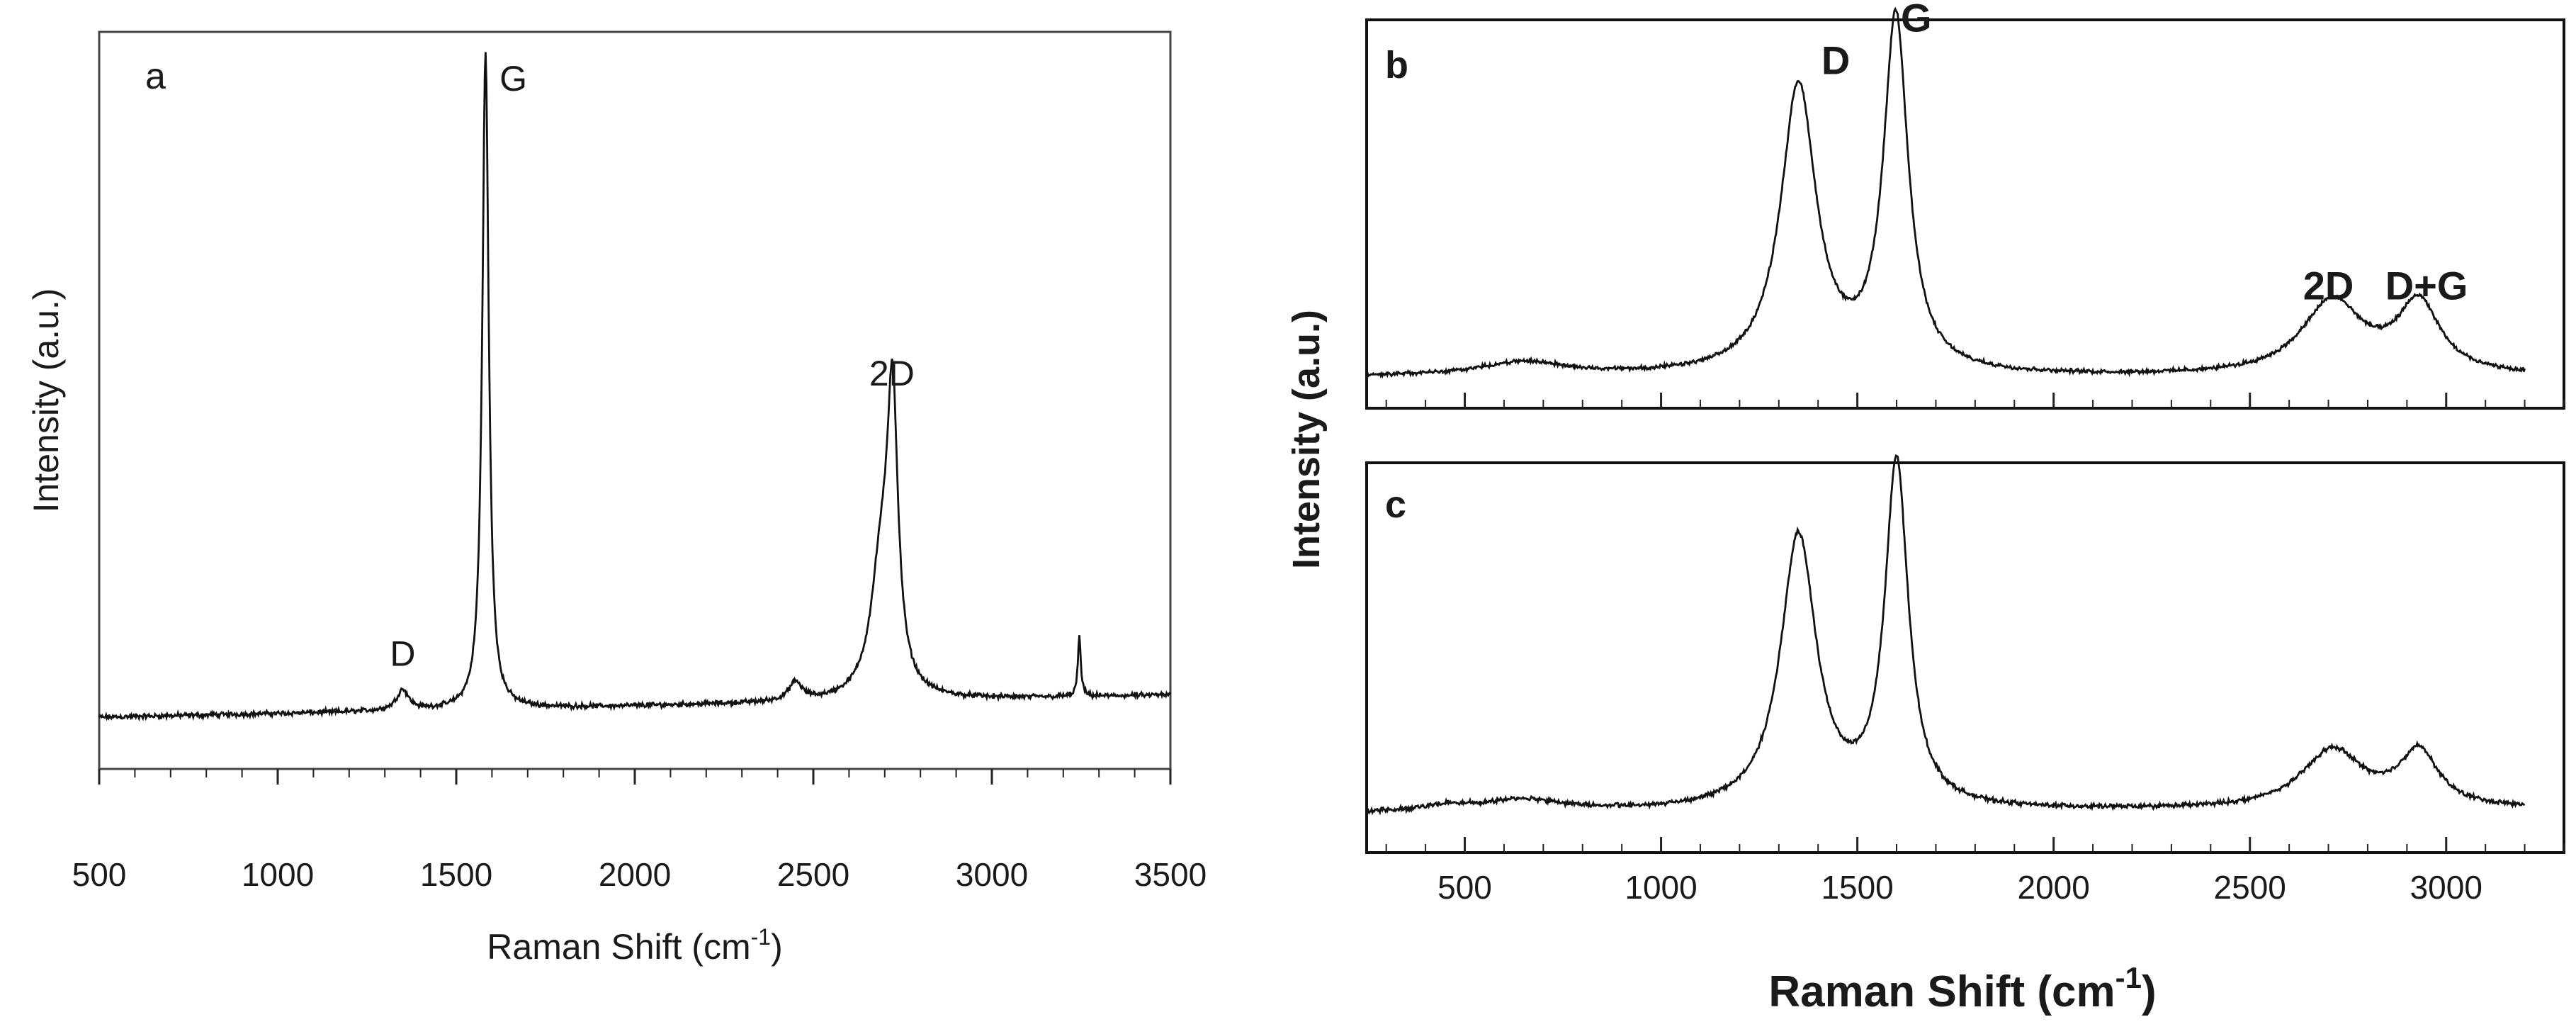 The image size is (2576, 1034). What do you see at coordinates (1395, 505) in the screenshot?
I see `panel-c-label: c` at bounding box center [1395, 505].